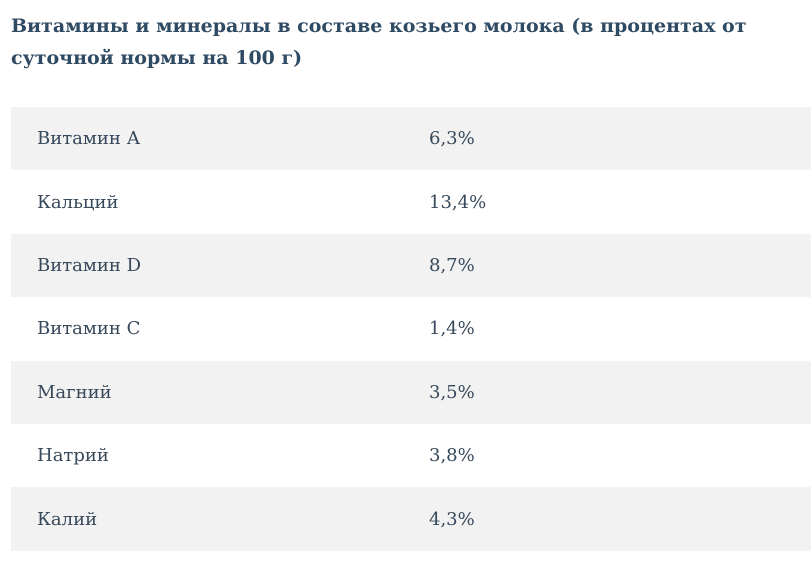  What do you see at coordinates (411, 392) in the screenshot?
I see `table-row: Магний 3,5%` at bounding box center [411, 392].